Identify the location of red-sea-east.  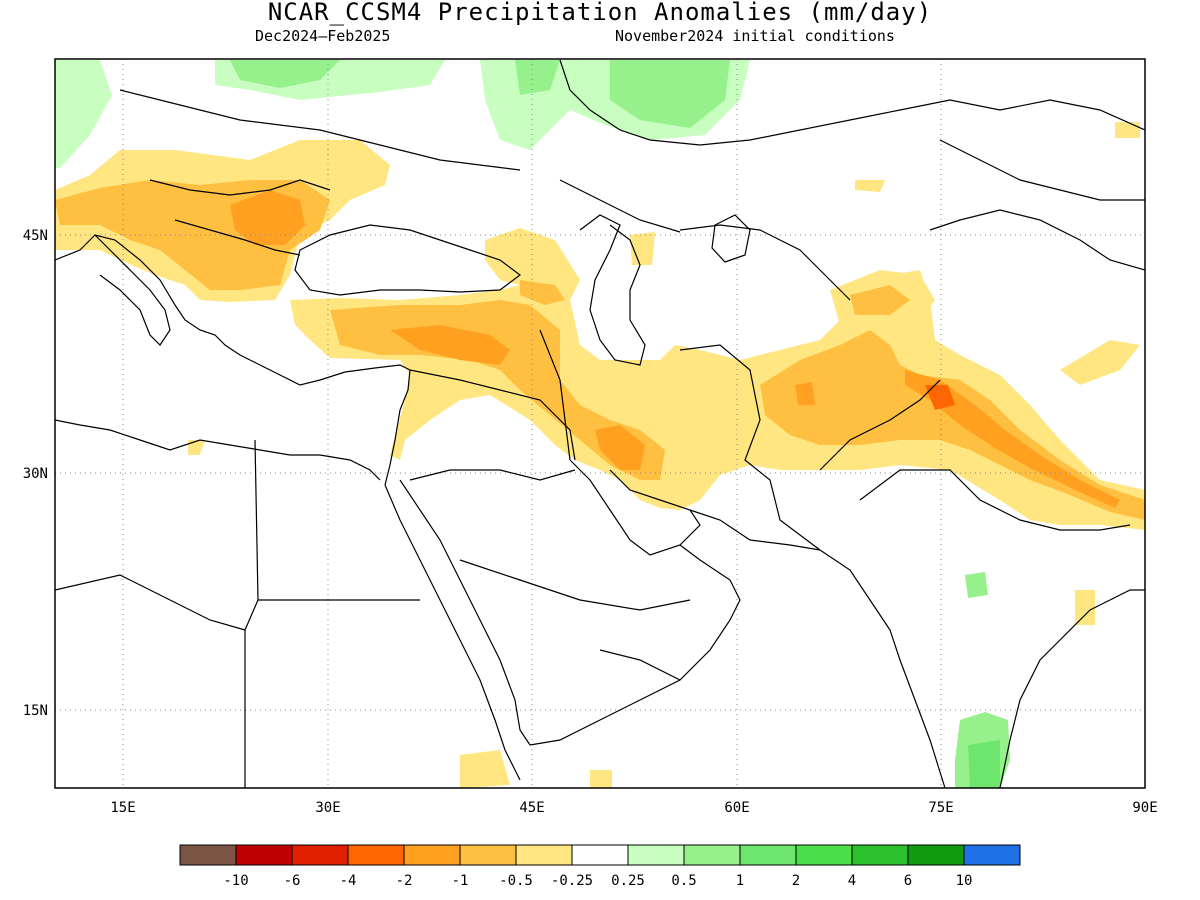
(465, 612).